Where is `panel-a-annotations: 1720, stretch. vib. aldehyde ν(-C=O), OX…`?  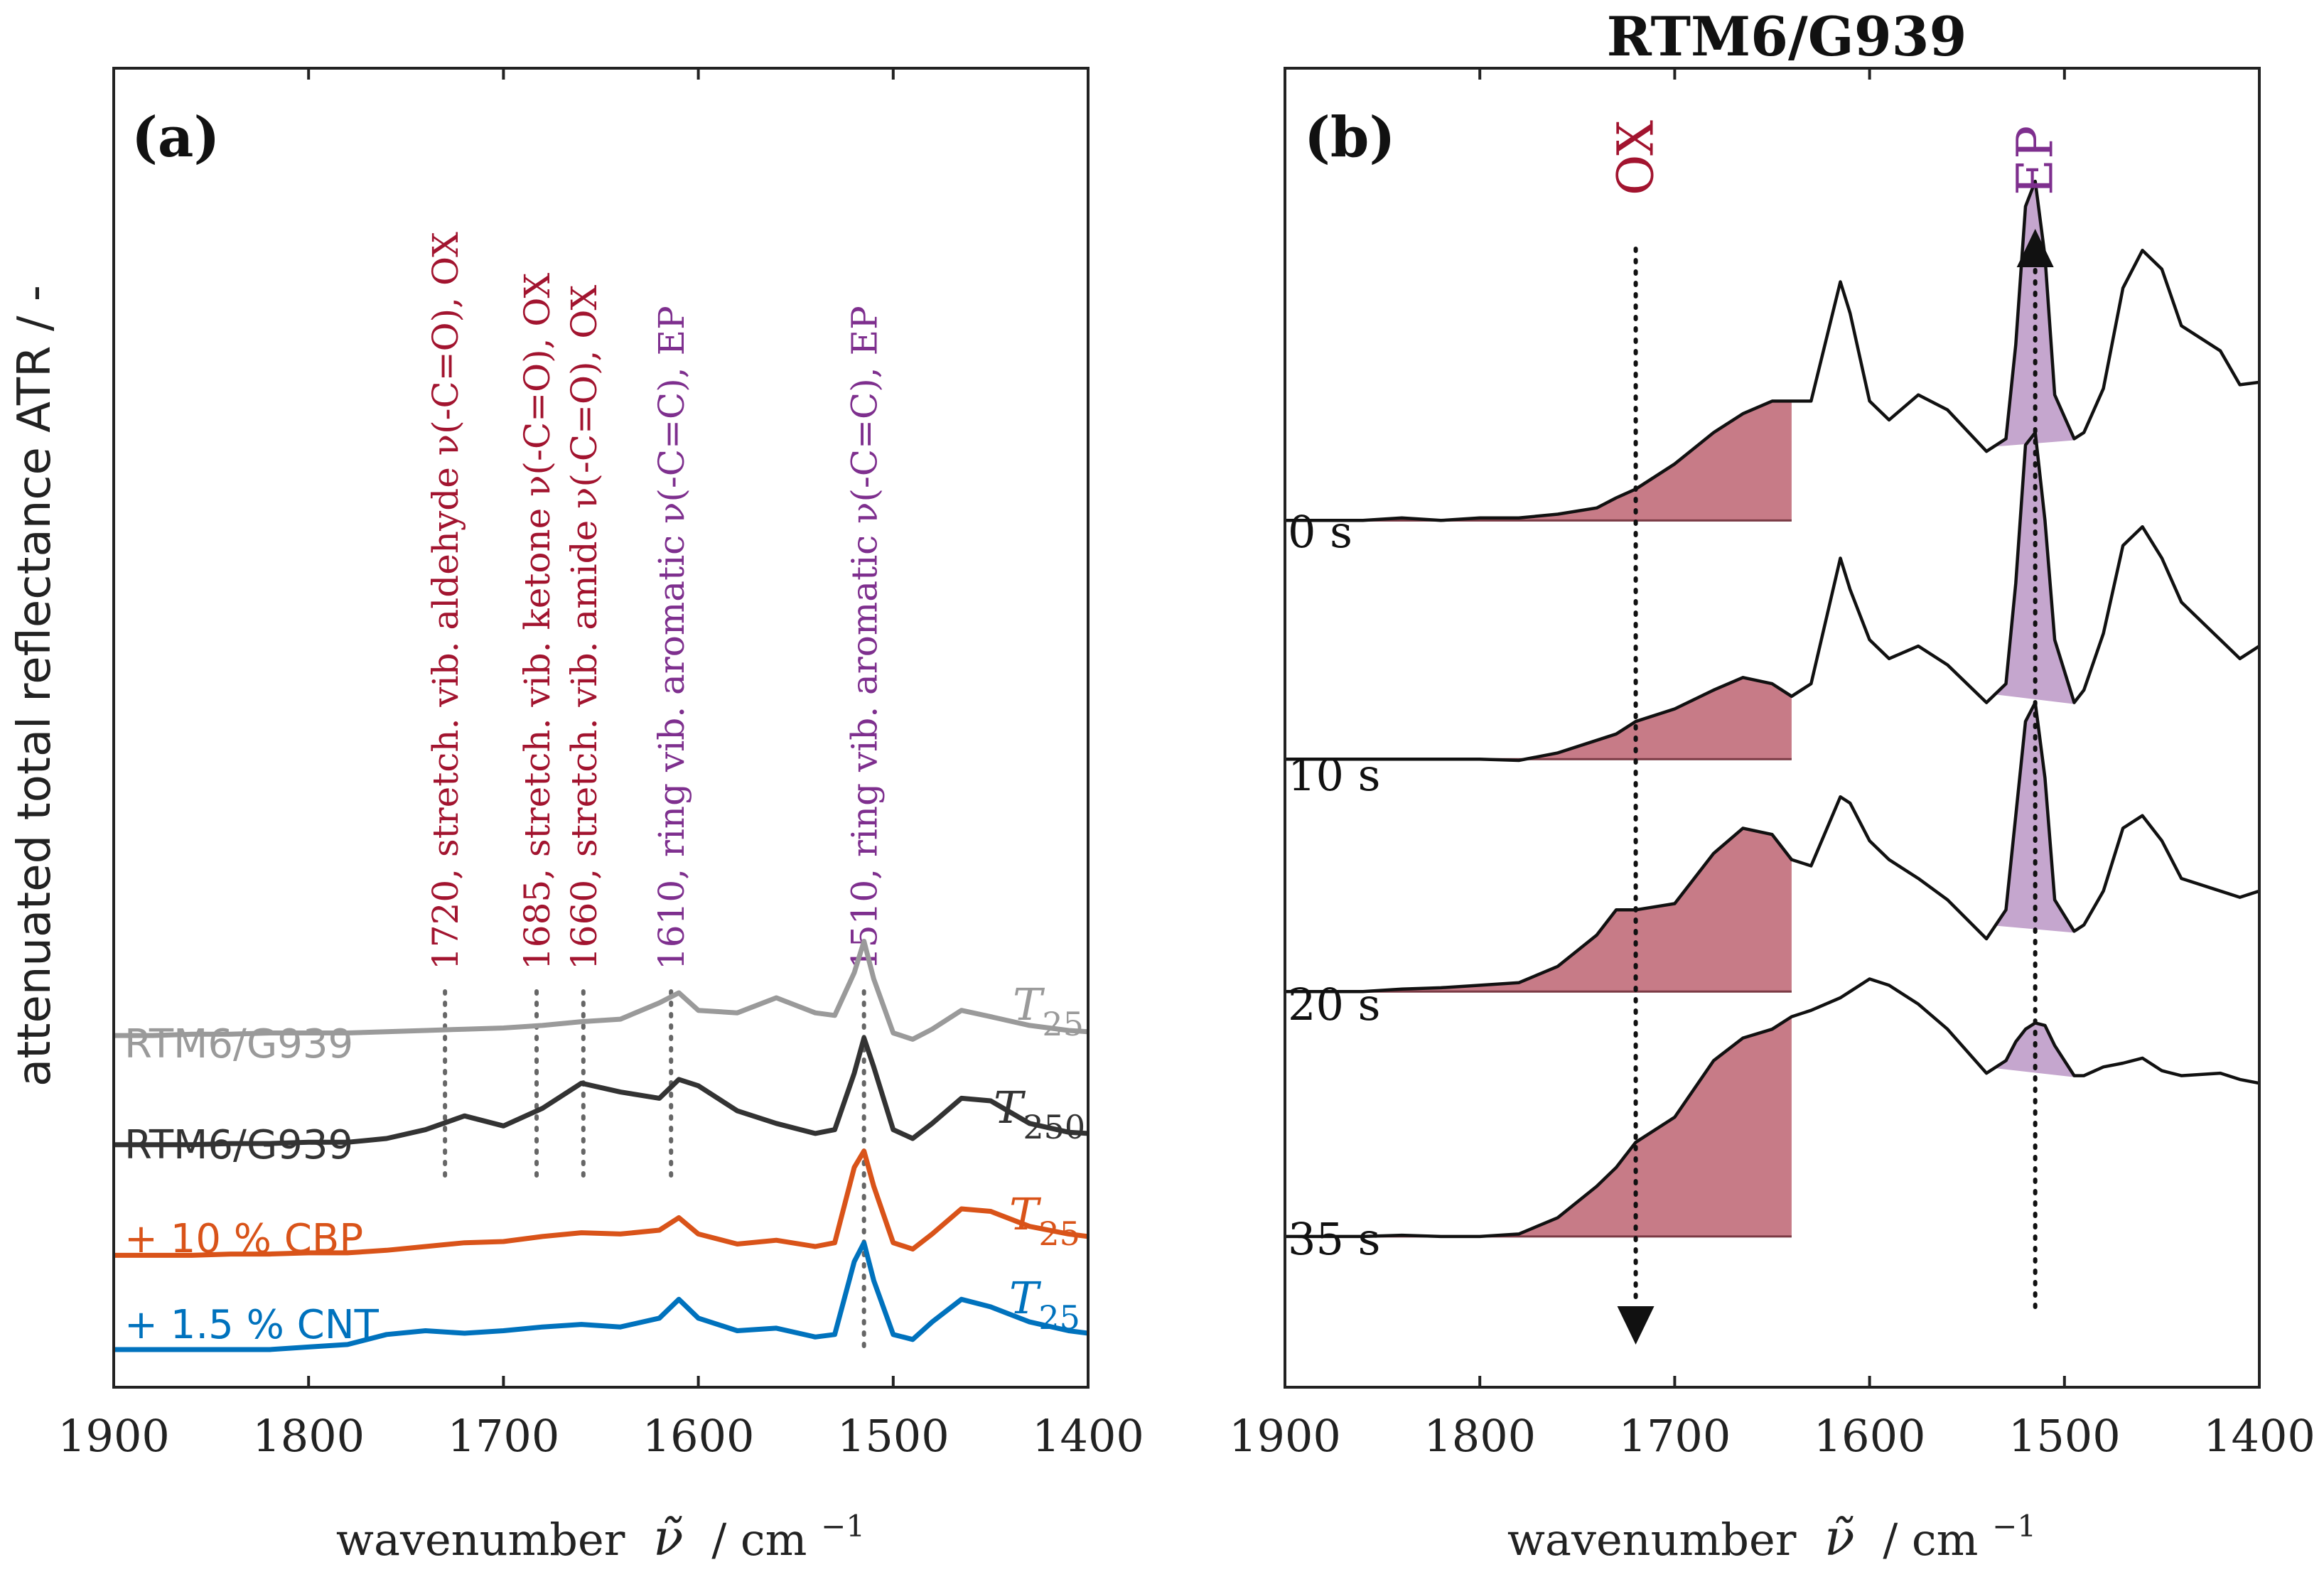
panel-a-annotations: 1720, stretch. vib. aldehyde ν(-C=O), OX… is located at coordinates (655, 794).